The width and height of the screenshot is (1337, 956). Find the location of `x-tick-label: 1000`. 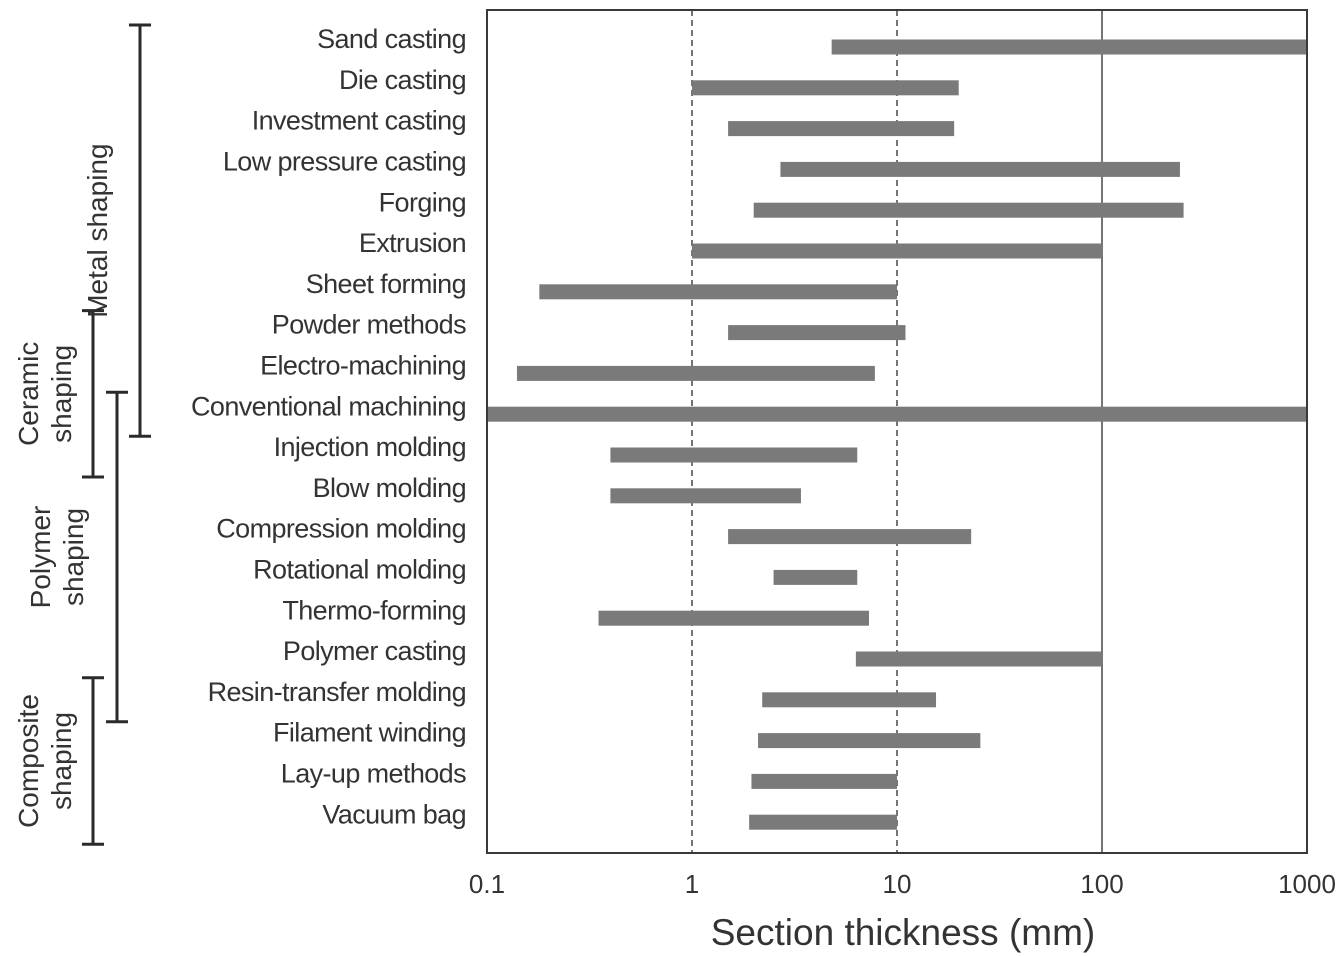

x-tick-label: 1000 is located at coordinates (1307, 884).